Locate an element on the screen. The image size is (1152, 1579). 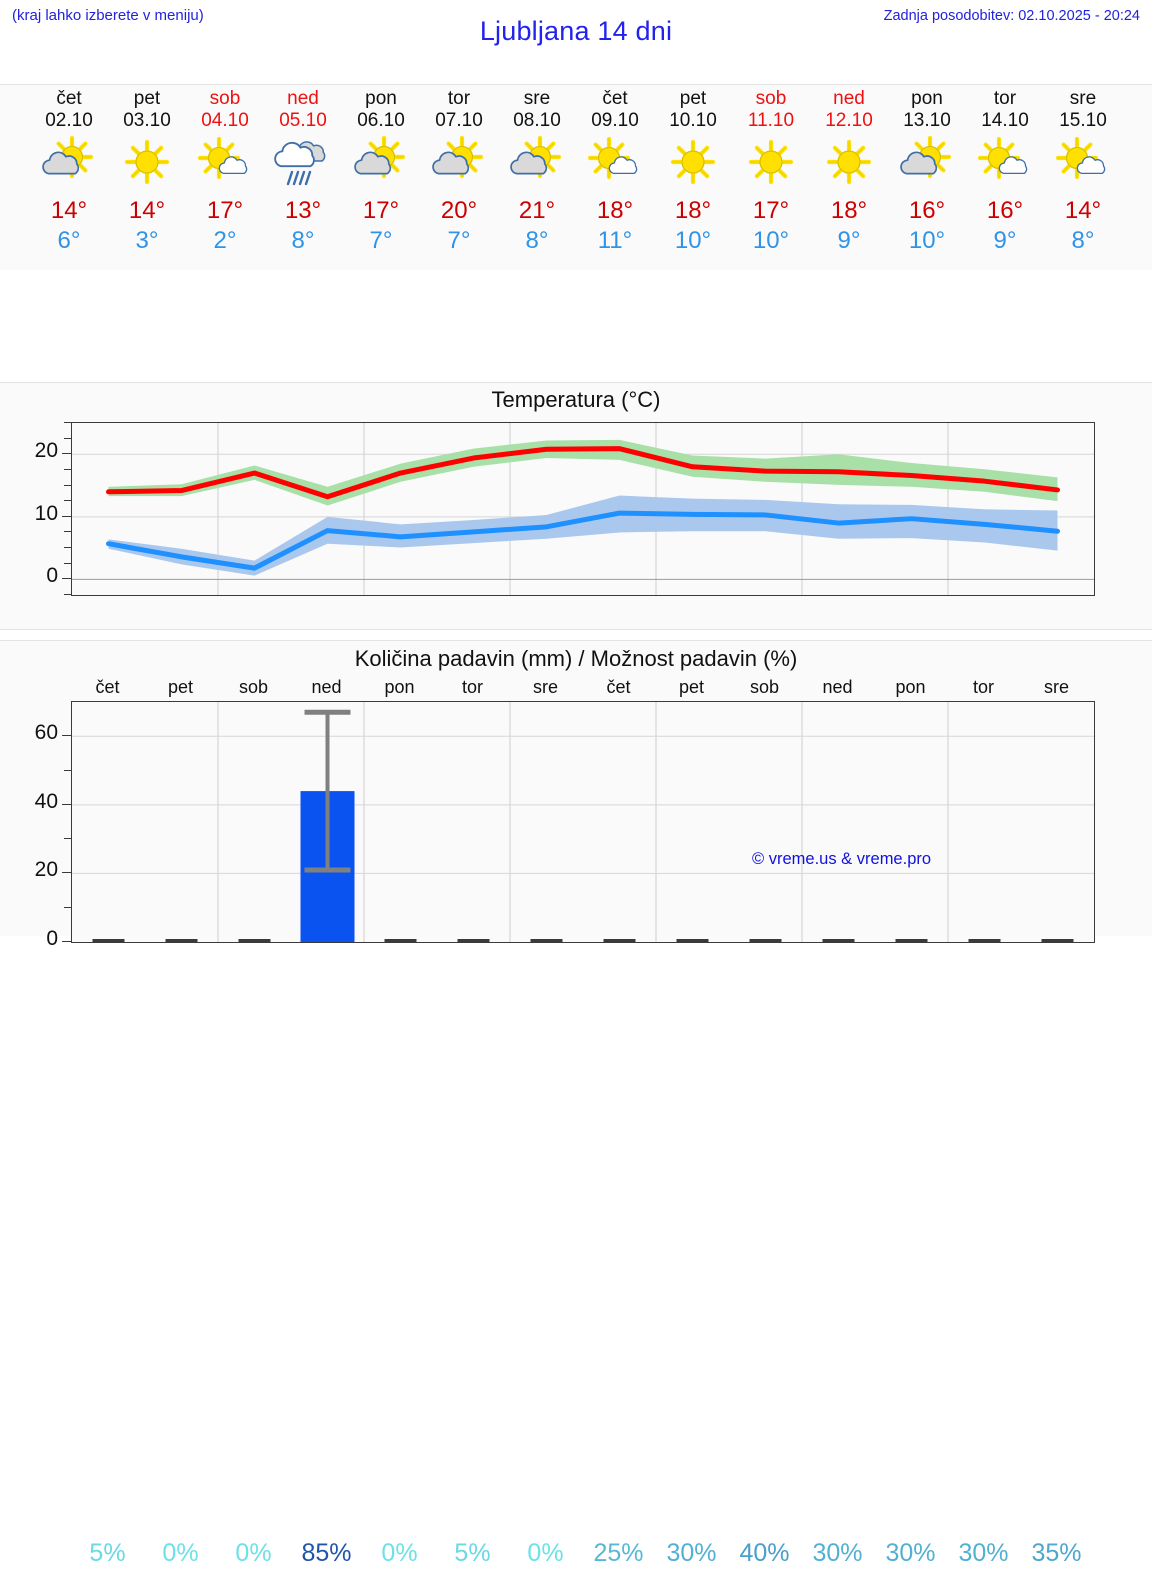
temperature-y-axis-label: 10 is located at coordinates (46, 513).